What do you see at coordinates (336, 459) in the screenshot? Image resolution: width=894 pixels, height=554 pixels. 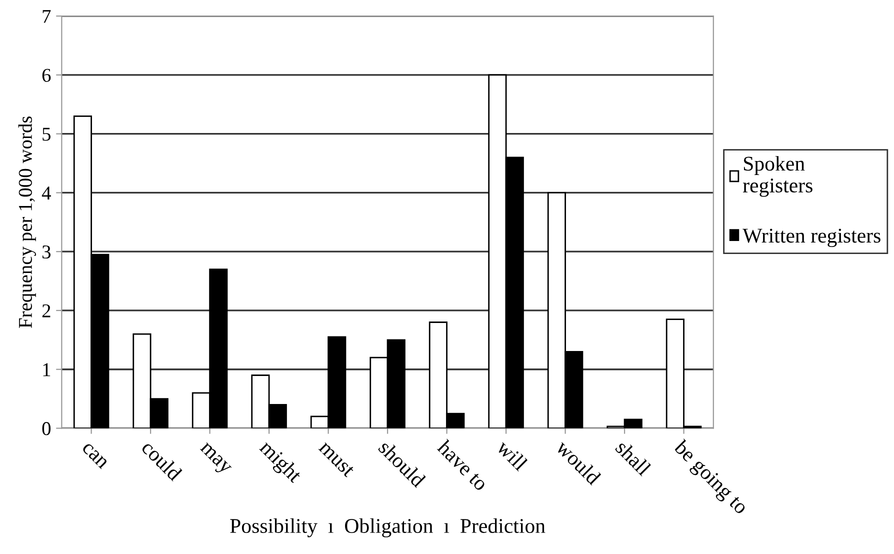 I see `x-tick-label: must` at bounding box center [336, 459].